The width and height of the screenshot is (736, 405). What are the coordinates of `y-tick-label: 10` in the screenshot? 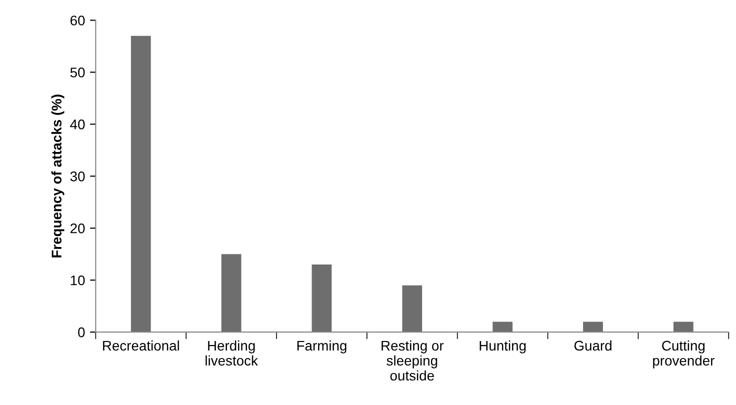 It's located at (77, 280).